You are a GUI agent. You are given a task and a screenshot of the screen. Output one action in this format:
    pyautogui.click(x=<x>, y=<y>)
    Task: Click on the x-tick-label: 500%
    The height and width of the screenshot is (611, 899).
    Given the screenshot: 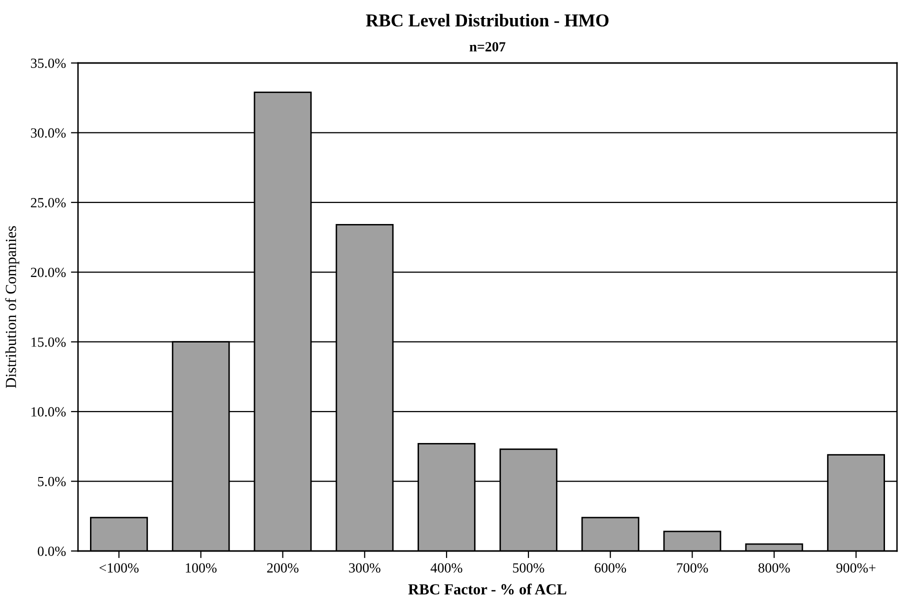 What is the action you would take?
    pyautogui.click(x=528, y=568)
    